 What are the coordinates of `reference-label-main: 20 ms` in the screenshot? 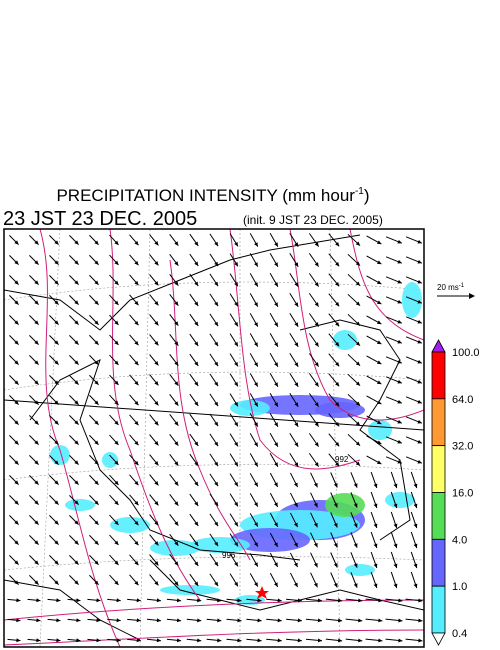 It's located at (448, 287).